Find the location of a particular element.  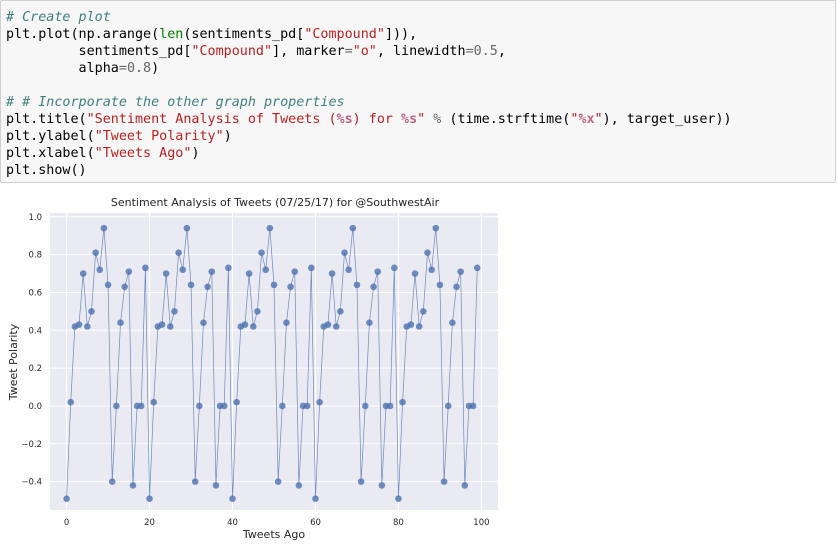

code-token: plt.ylabel( is located at coordinates (50, 136).